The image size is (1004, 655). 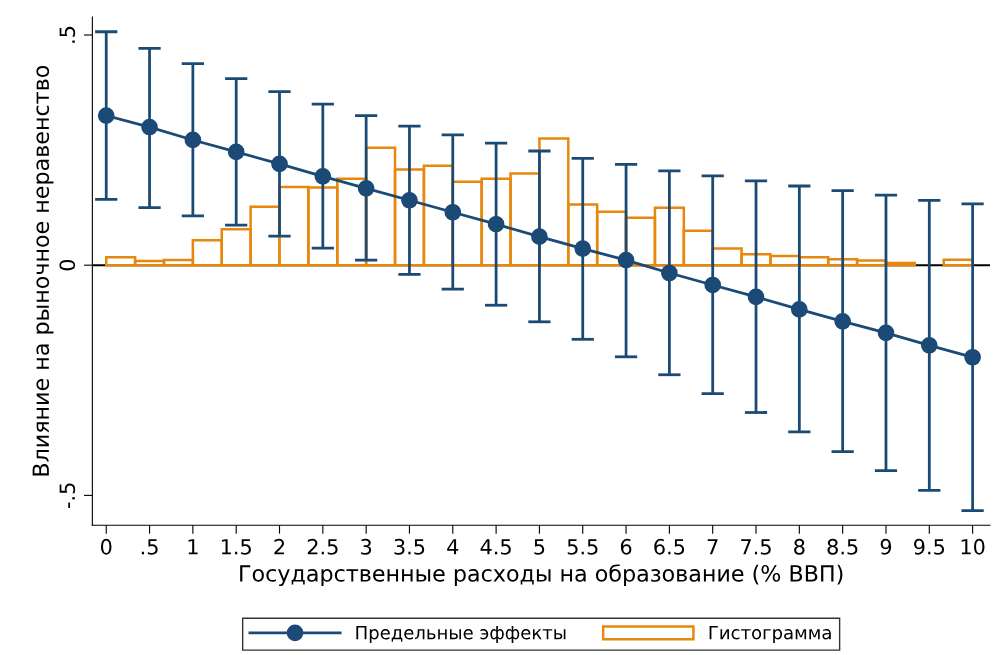 I want to click on x-tick-label: 2.5, so click(x=322, y=546).